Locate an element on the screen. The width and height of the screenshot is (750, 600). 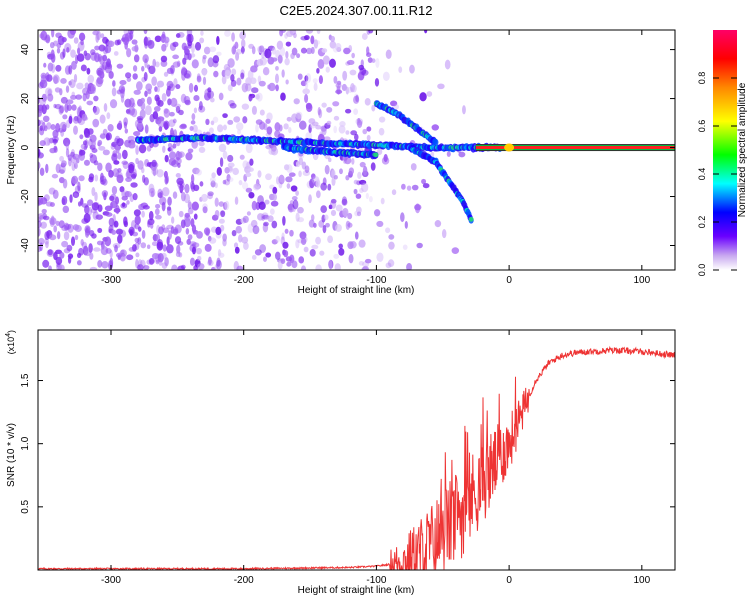
colorbar-tick-label: 0.0 is located at coordinates (702, 270).